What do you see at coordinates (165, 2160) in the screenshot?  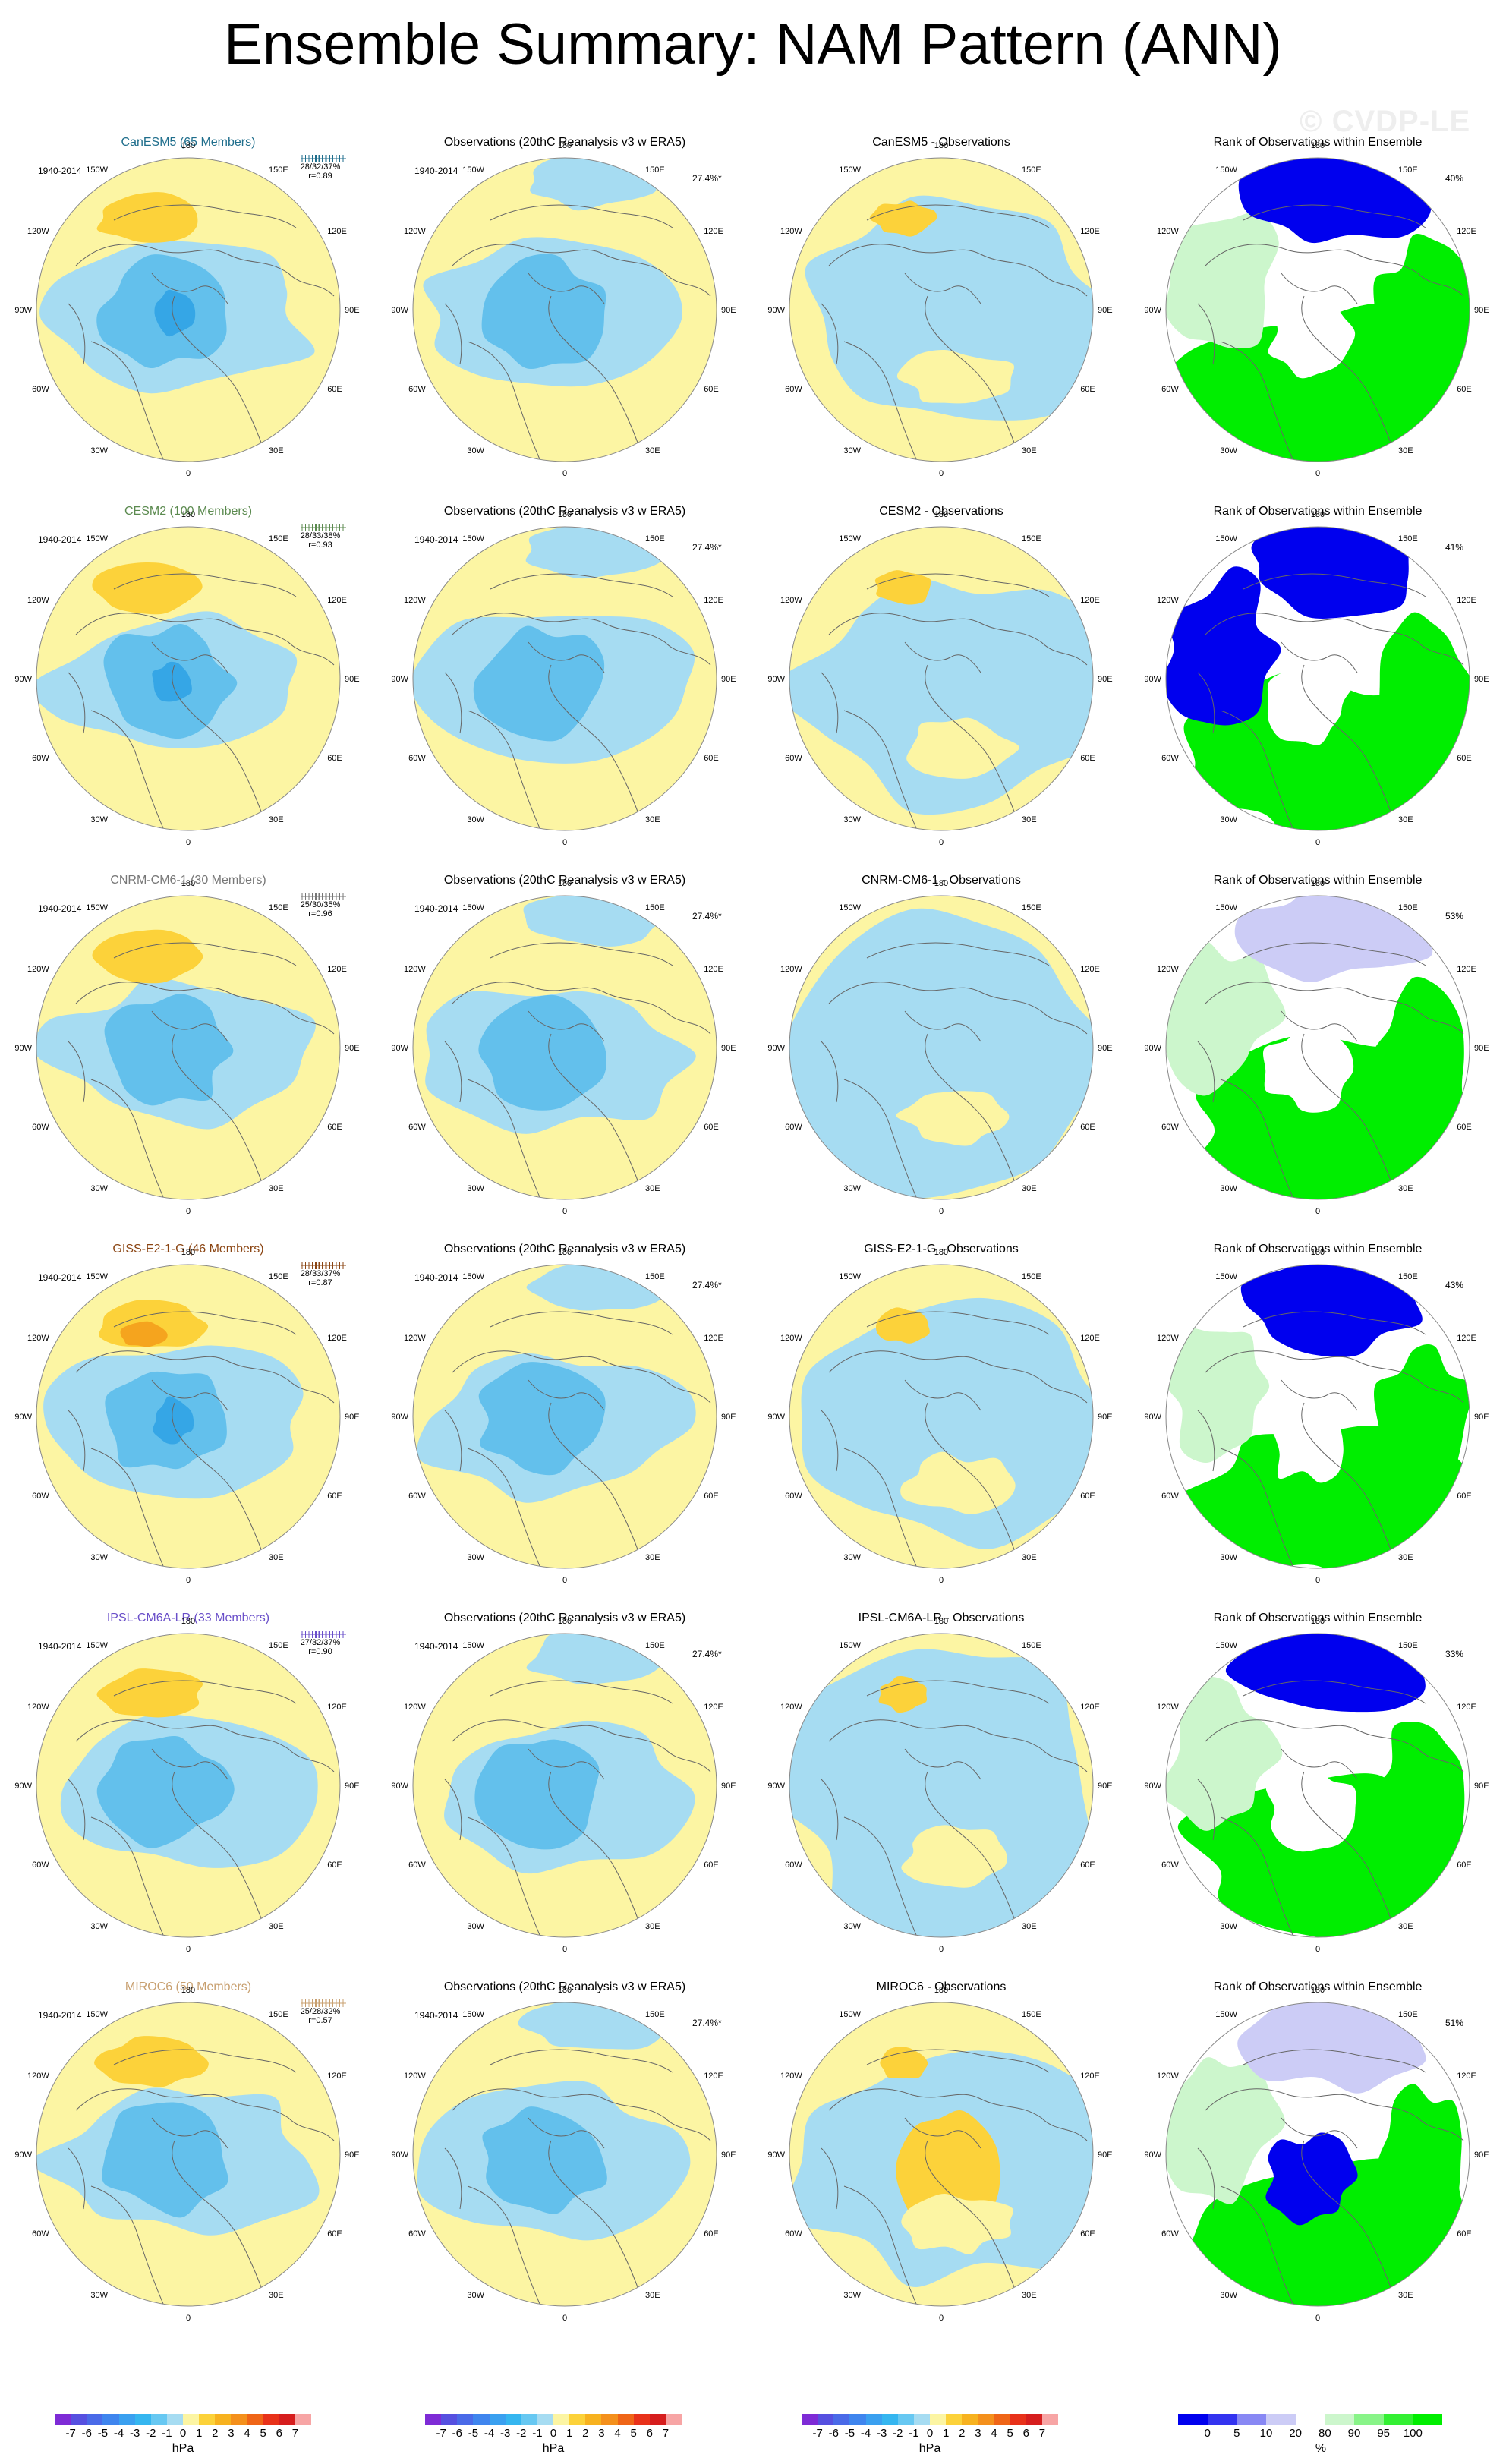 I see `strong-negative-anomaly` at bounding box center [165, 2160].